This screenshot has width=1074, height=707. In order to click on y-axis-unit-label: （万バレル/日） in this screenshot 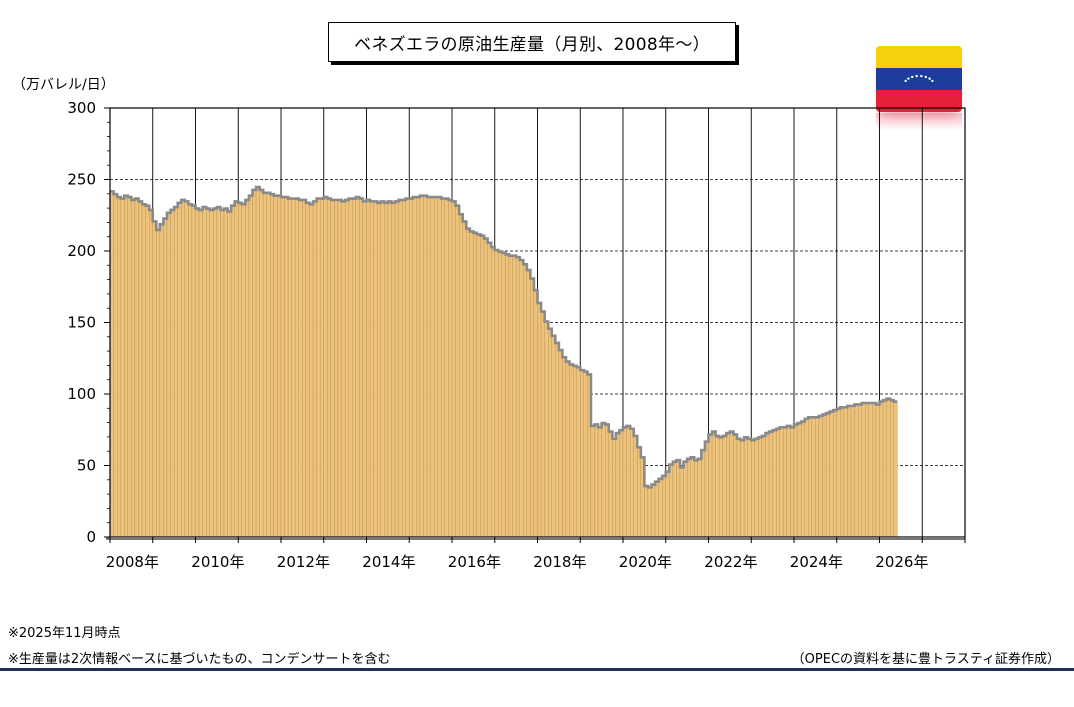, I will do `click(63, 85)`.